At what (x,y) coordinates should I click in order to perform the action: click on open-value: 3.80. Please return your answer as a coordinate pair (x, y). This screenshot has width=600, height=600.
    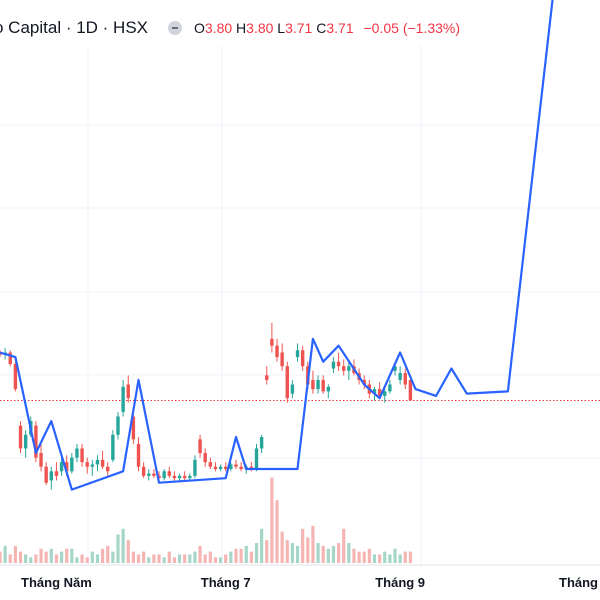
    Looking at the image, I should click on (218, 28).